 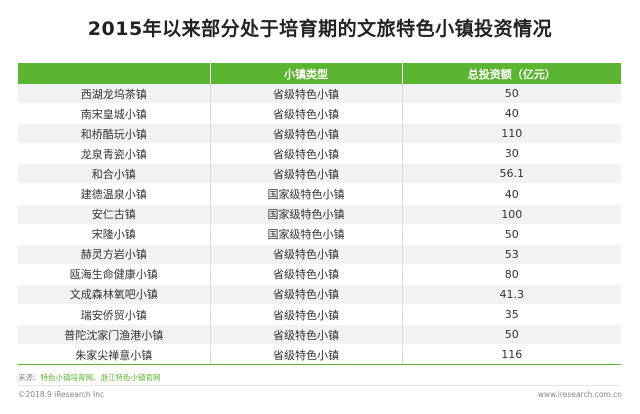 I want to click on cell-town-name: 南宋皇城小镇, so click(x=114, y=114).